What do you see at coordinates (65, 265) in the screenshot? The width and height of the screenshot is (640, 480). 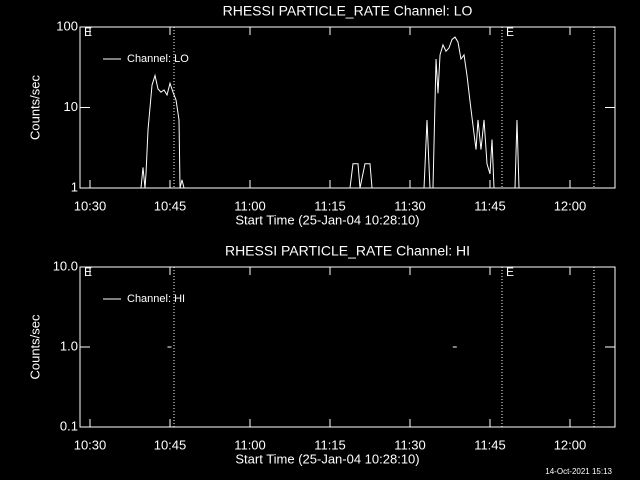 I see `y-tick-label: 10.0` at bounding box center [65, 265].